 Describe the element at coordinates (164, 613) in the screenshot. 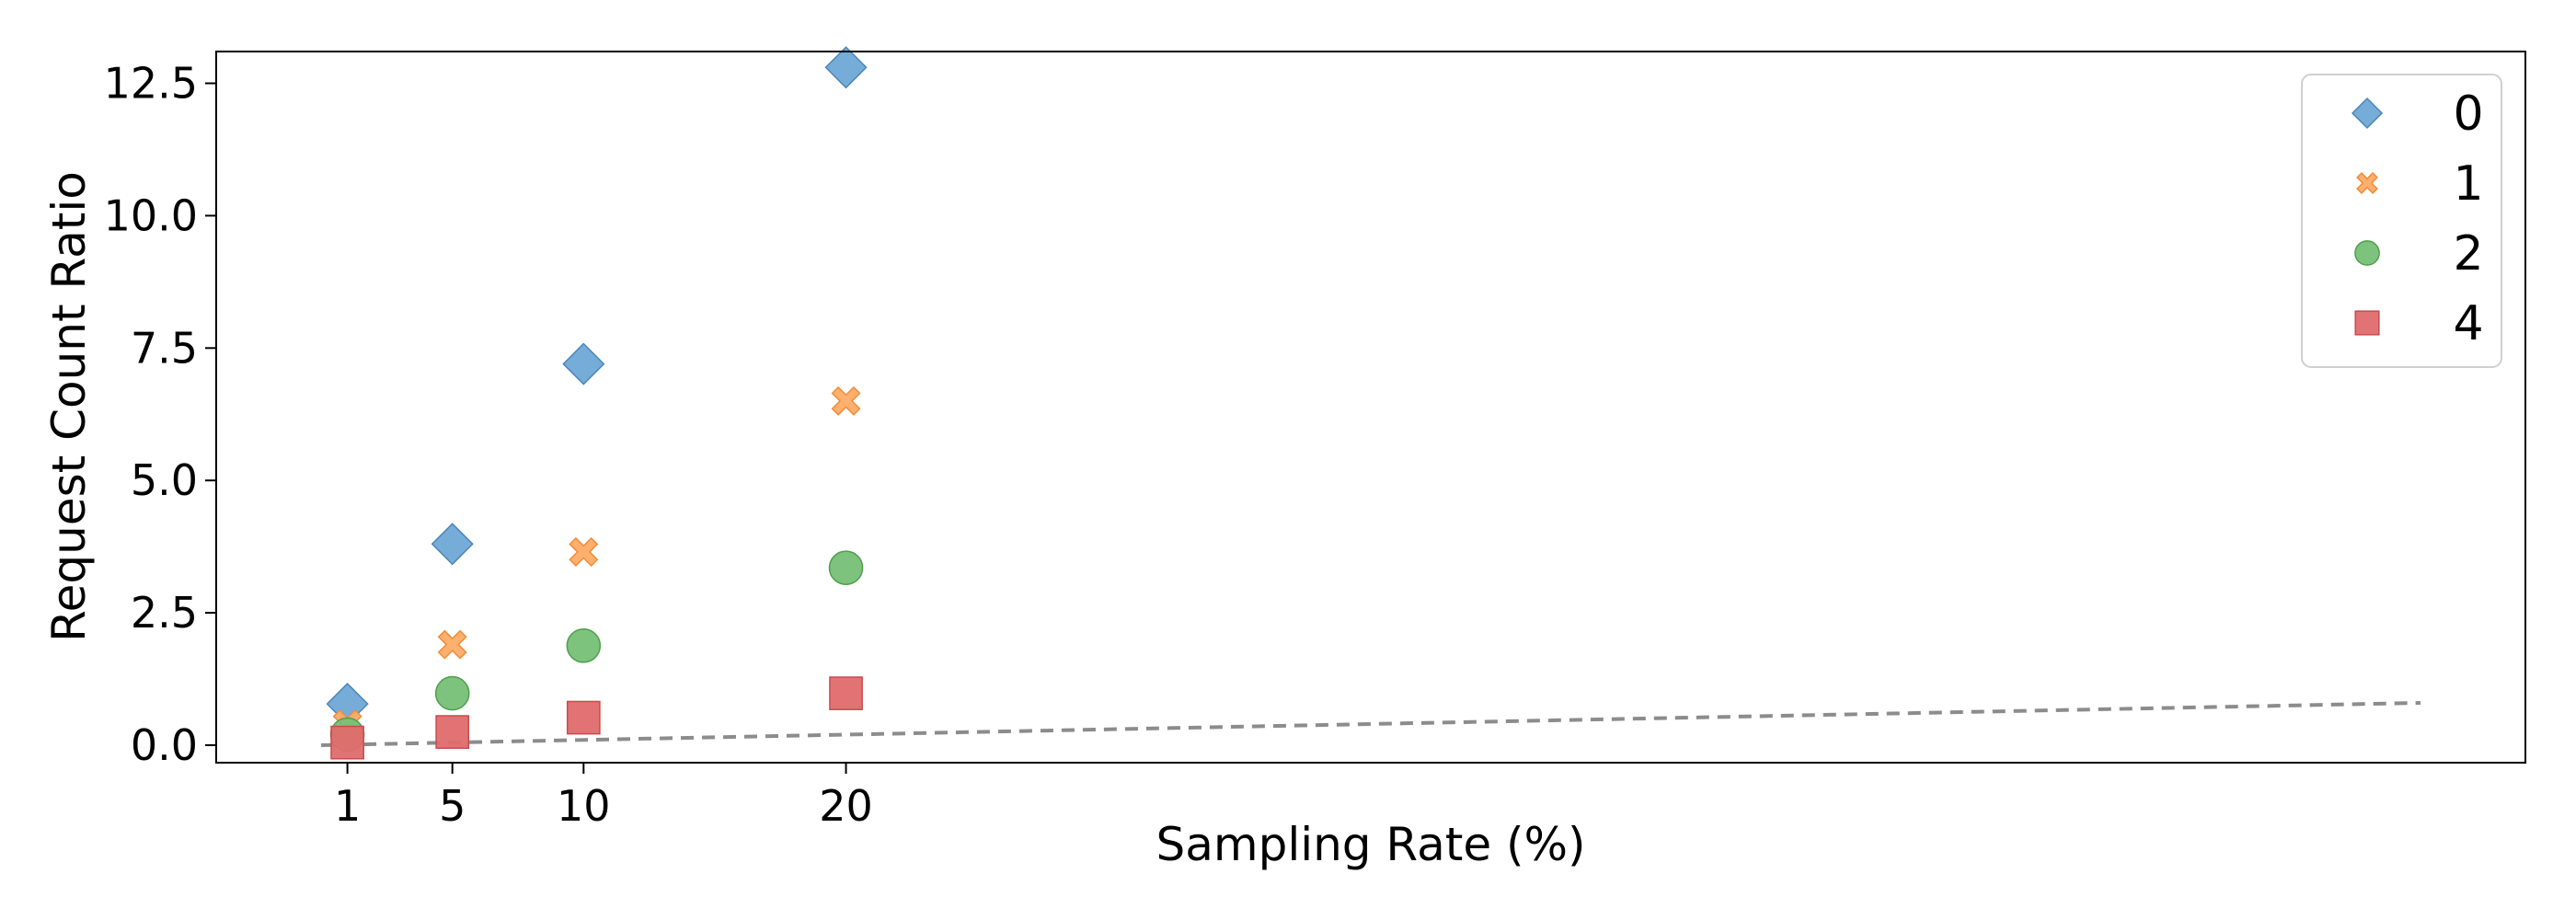

I see `y-tick-label: 2.5` at that location.